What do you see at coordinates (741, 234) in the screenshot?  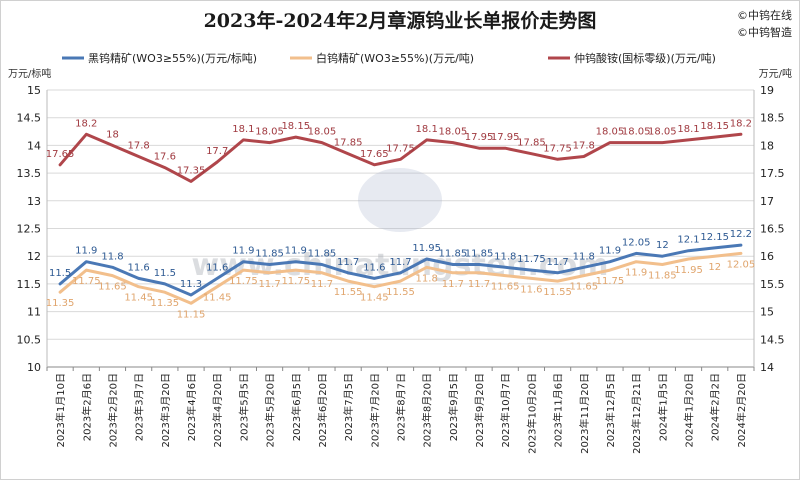 I see `data-label: 12.2` at bounding box center [741, 234].